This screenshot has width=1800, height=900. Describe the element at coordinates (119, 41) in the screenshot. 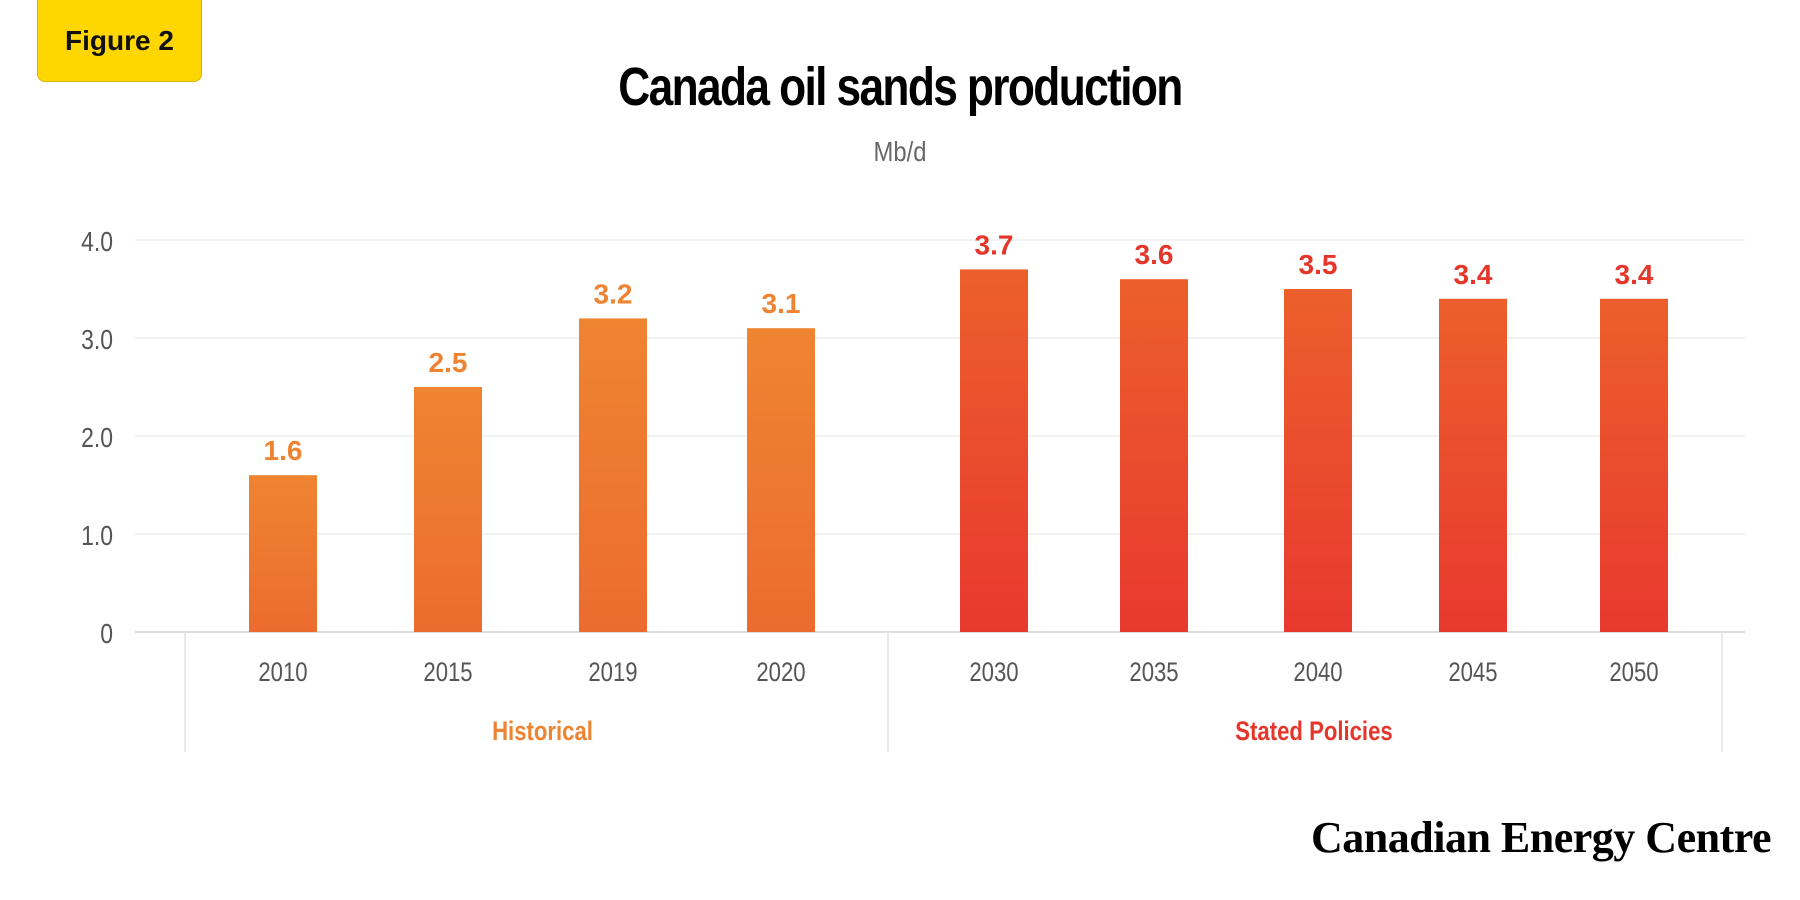

I see `figure-badge: Figure 2` at that location.